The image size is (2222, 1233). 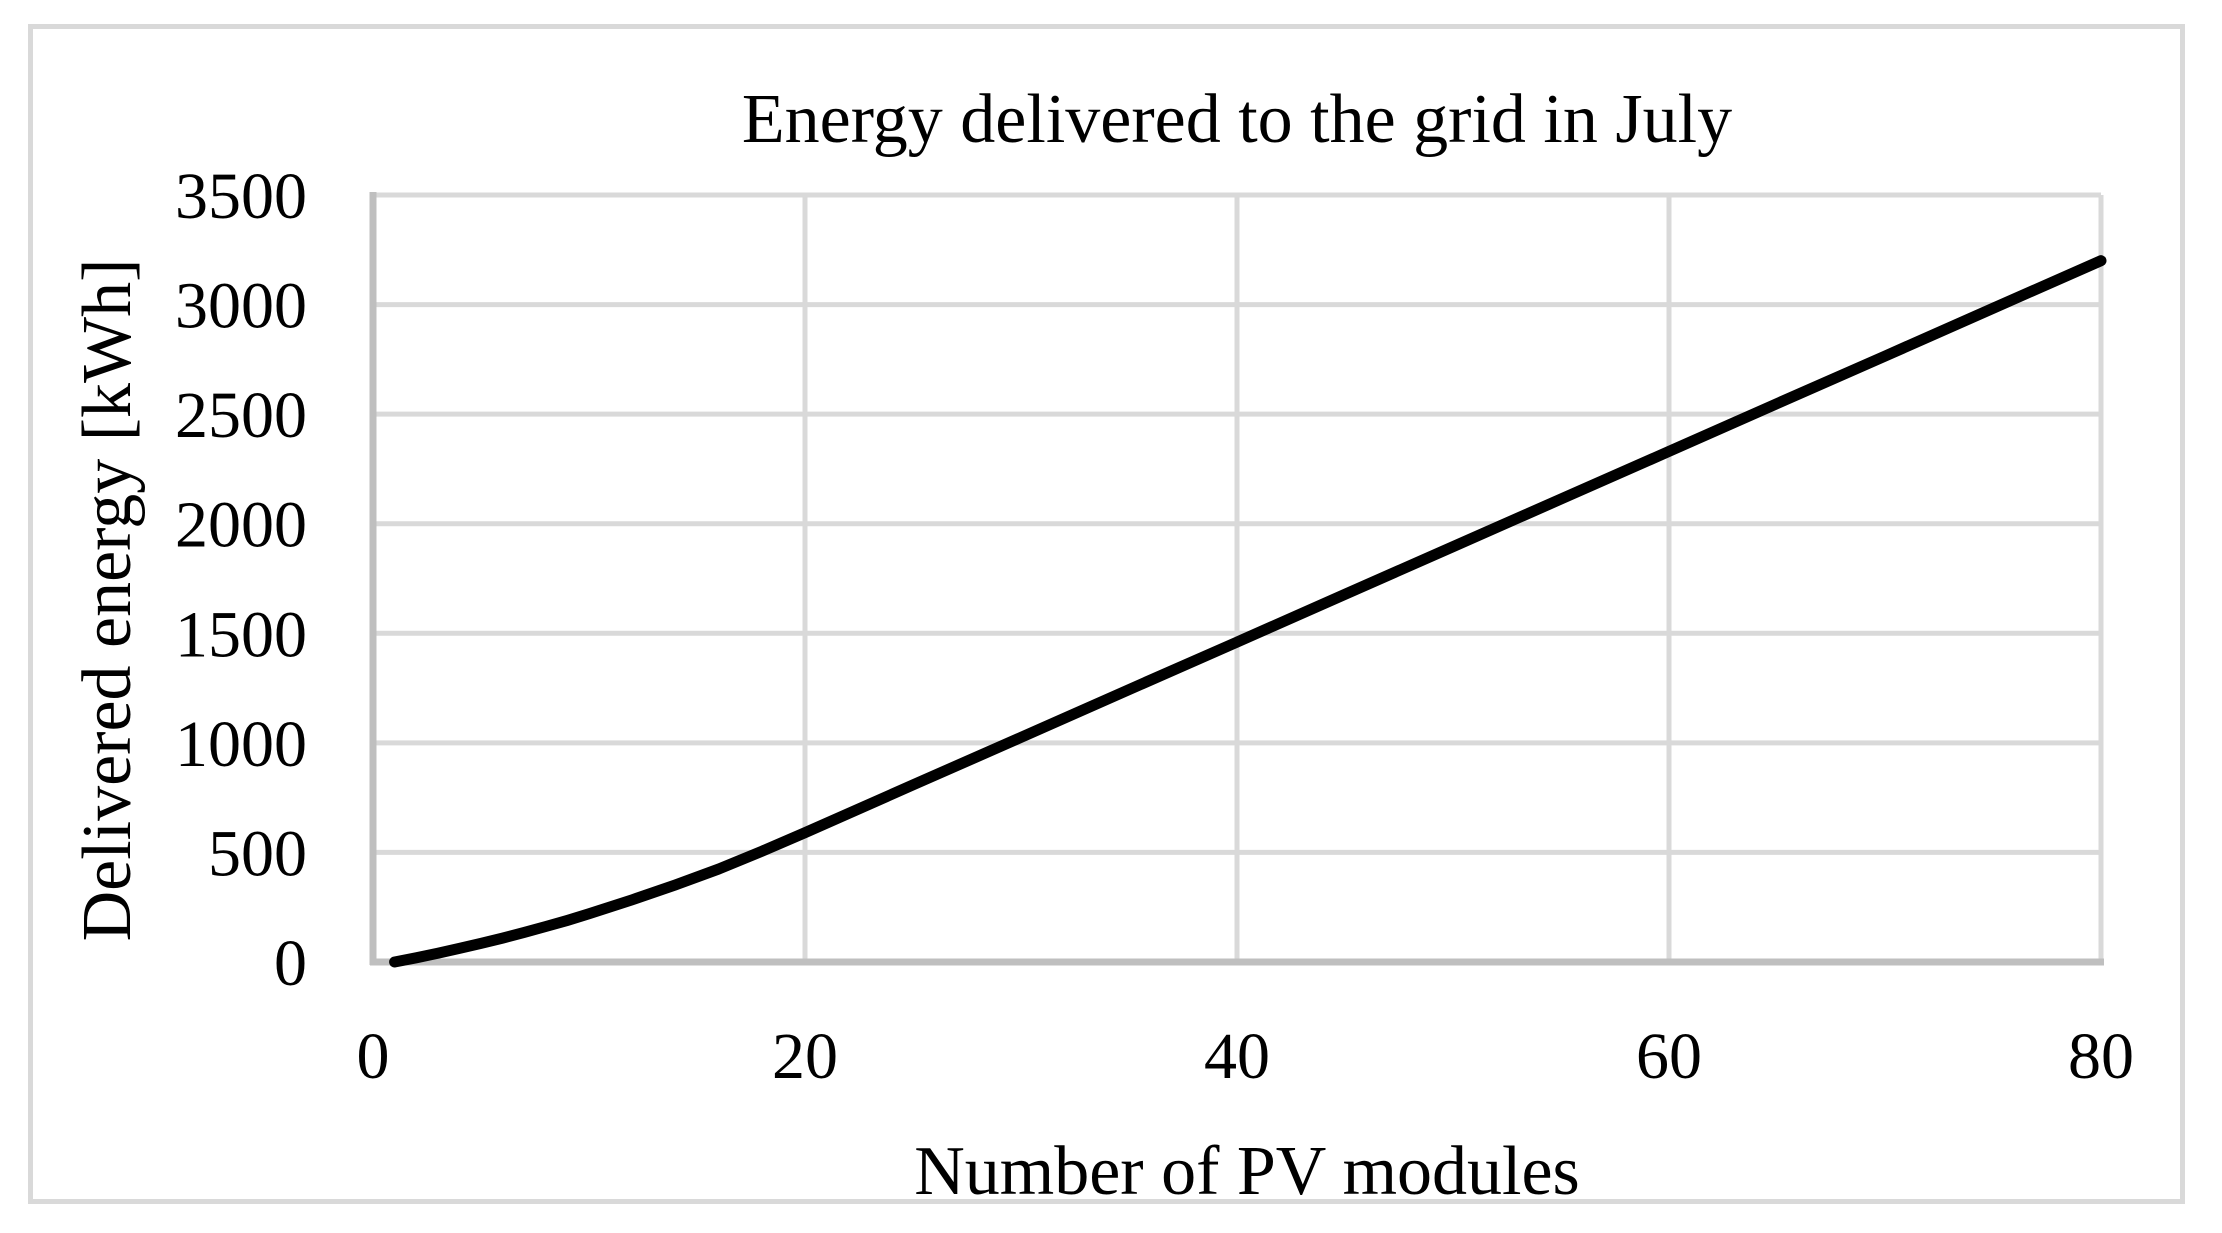 What do you see at coordinates (257, 853) in the screenshot?
I see `y-tick-label: 500` at bounding box center [257, 853].